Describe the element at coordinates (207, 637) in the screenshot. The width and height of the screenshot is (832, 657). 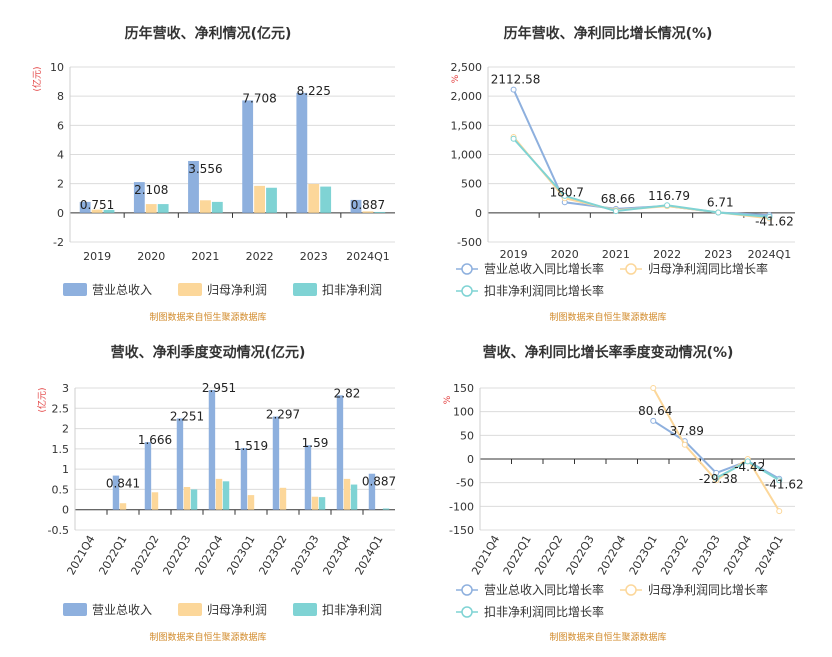
I see `source-note: 制图数据来自恒生聚源数据库` at that location.